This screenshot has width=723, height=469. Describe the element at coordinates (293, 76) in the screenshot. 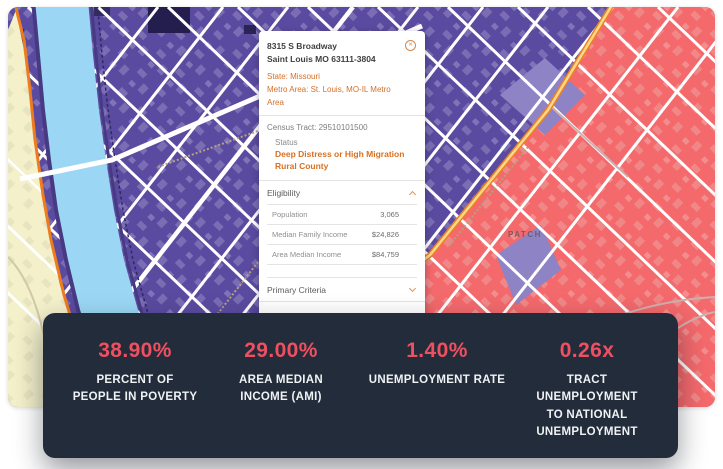

I see `popup-state-line: State: Missouri` at that location.